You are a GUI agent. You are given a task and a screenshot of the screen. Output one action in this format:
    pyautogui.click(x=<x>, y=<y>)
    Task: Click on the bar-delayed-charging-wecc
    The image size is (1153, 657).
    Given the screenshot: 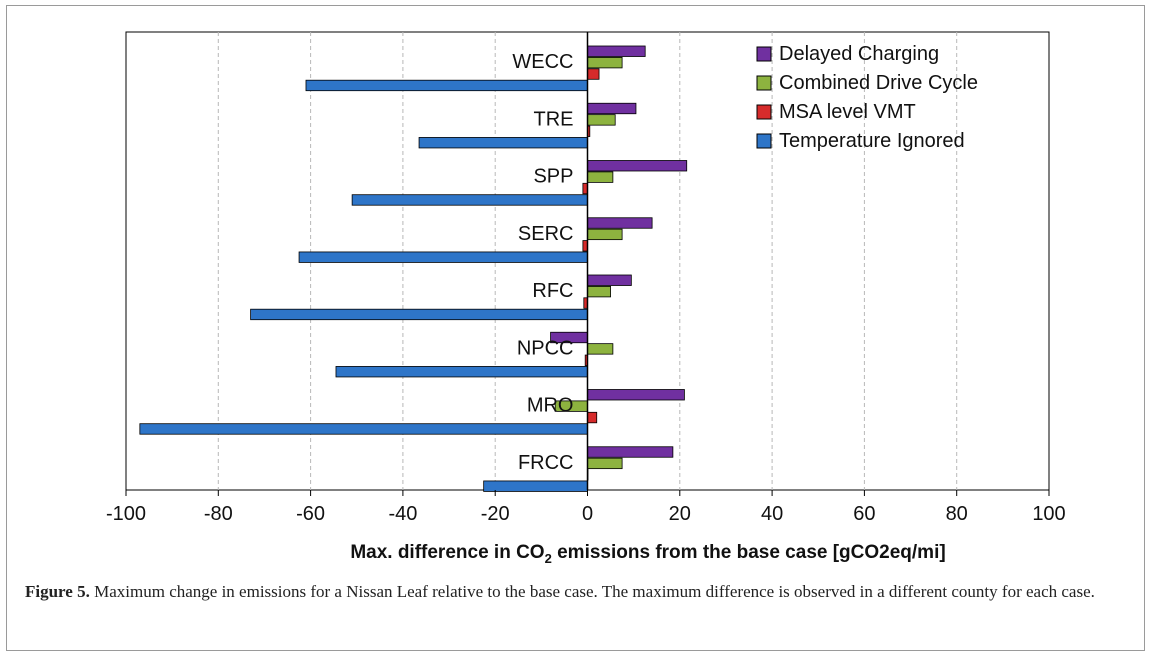 What is the action you would take?
    pyautogui.click(x=616, y=51)
    